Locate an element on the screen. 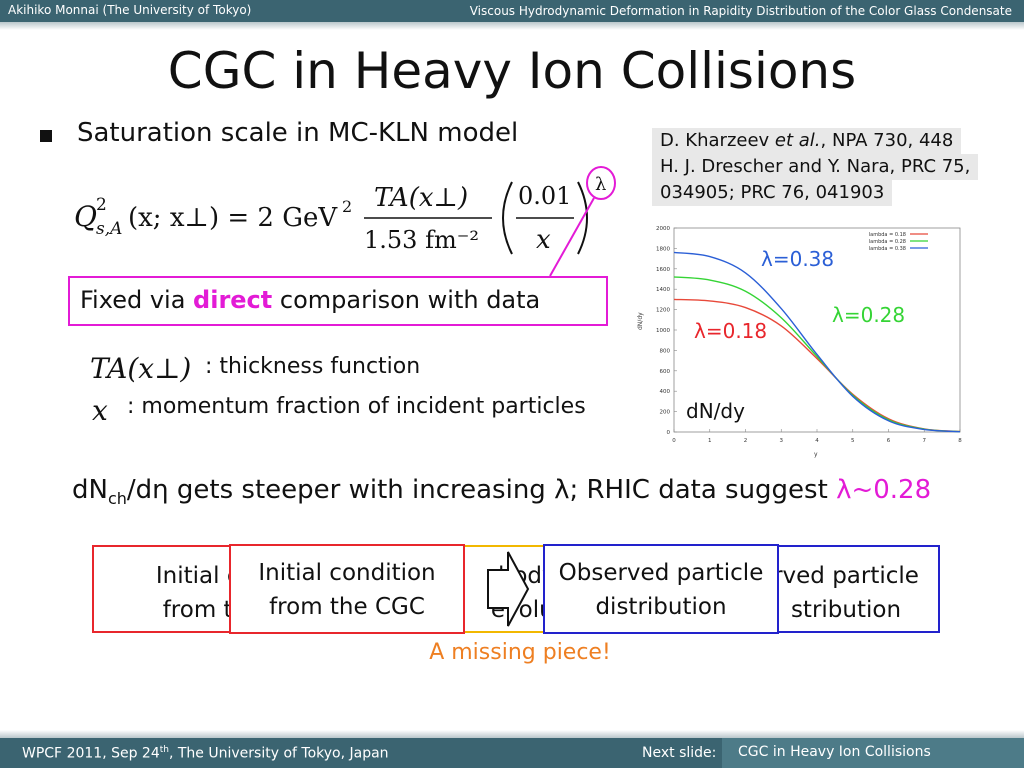  formula-right-paren is located at coordinates (582, 218).